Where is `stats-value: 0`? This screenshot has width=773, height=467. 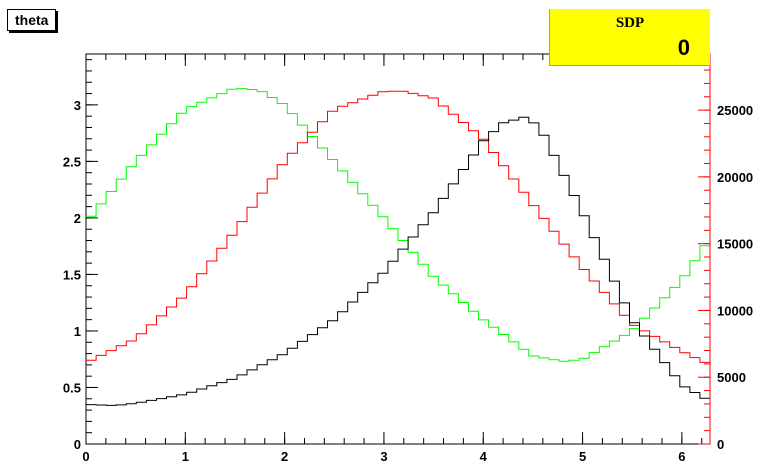
stats-value: 0 is located at coordinates (683, 47).